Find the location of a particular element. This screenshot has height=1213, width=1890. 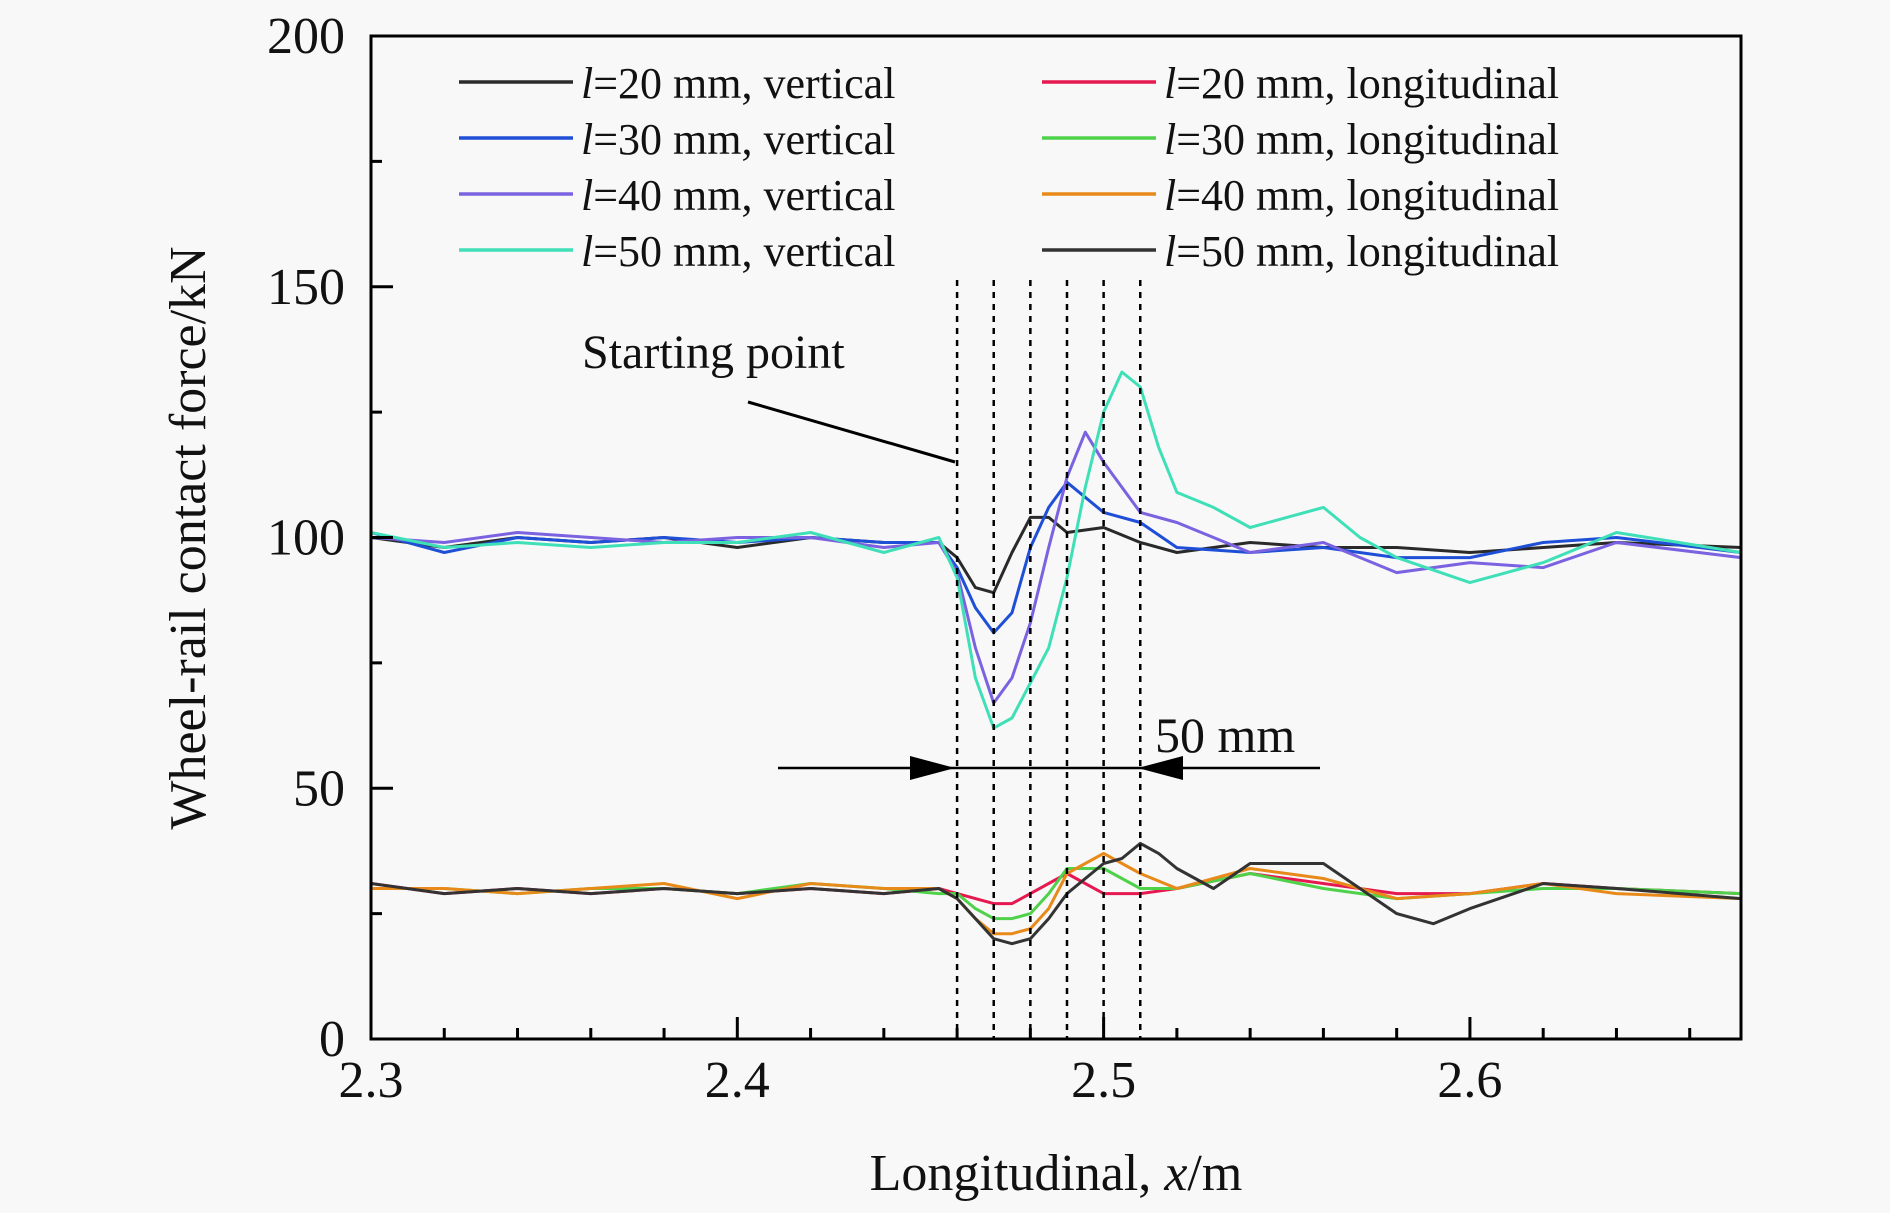

span-arrow-left is located at coordinates (1160, 768).